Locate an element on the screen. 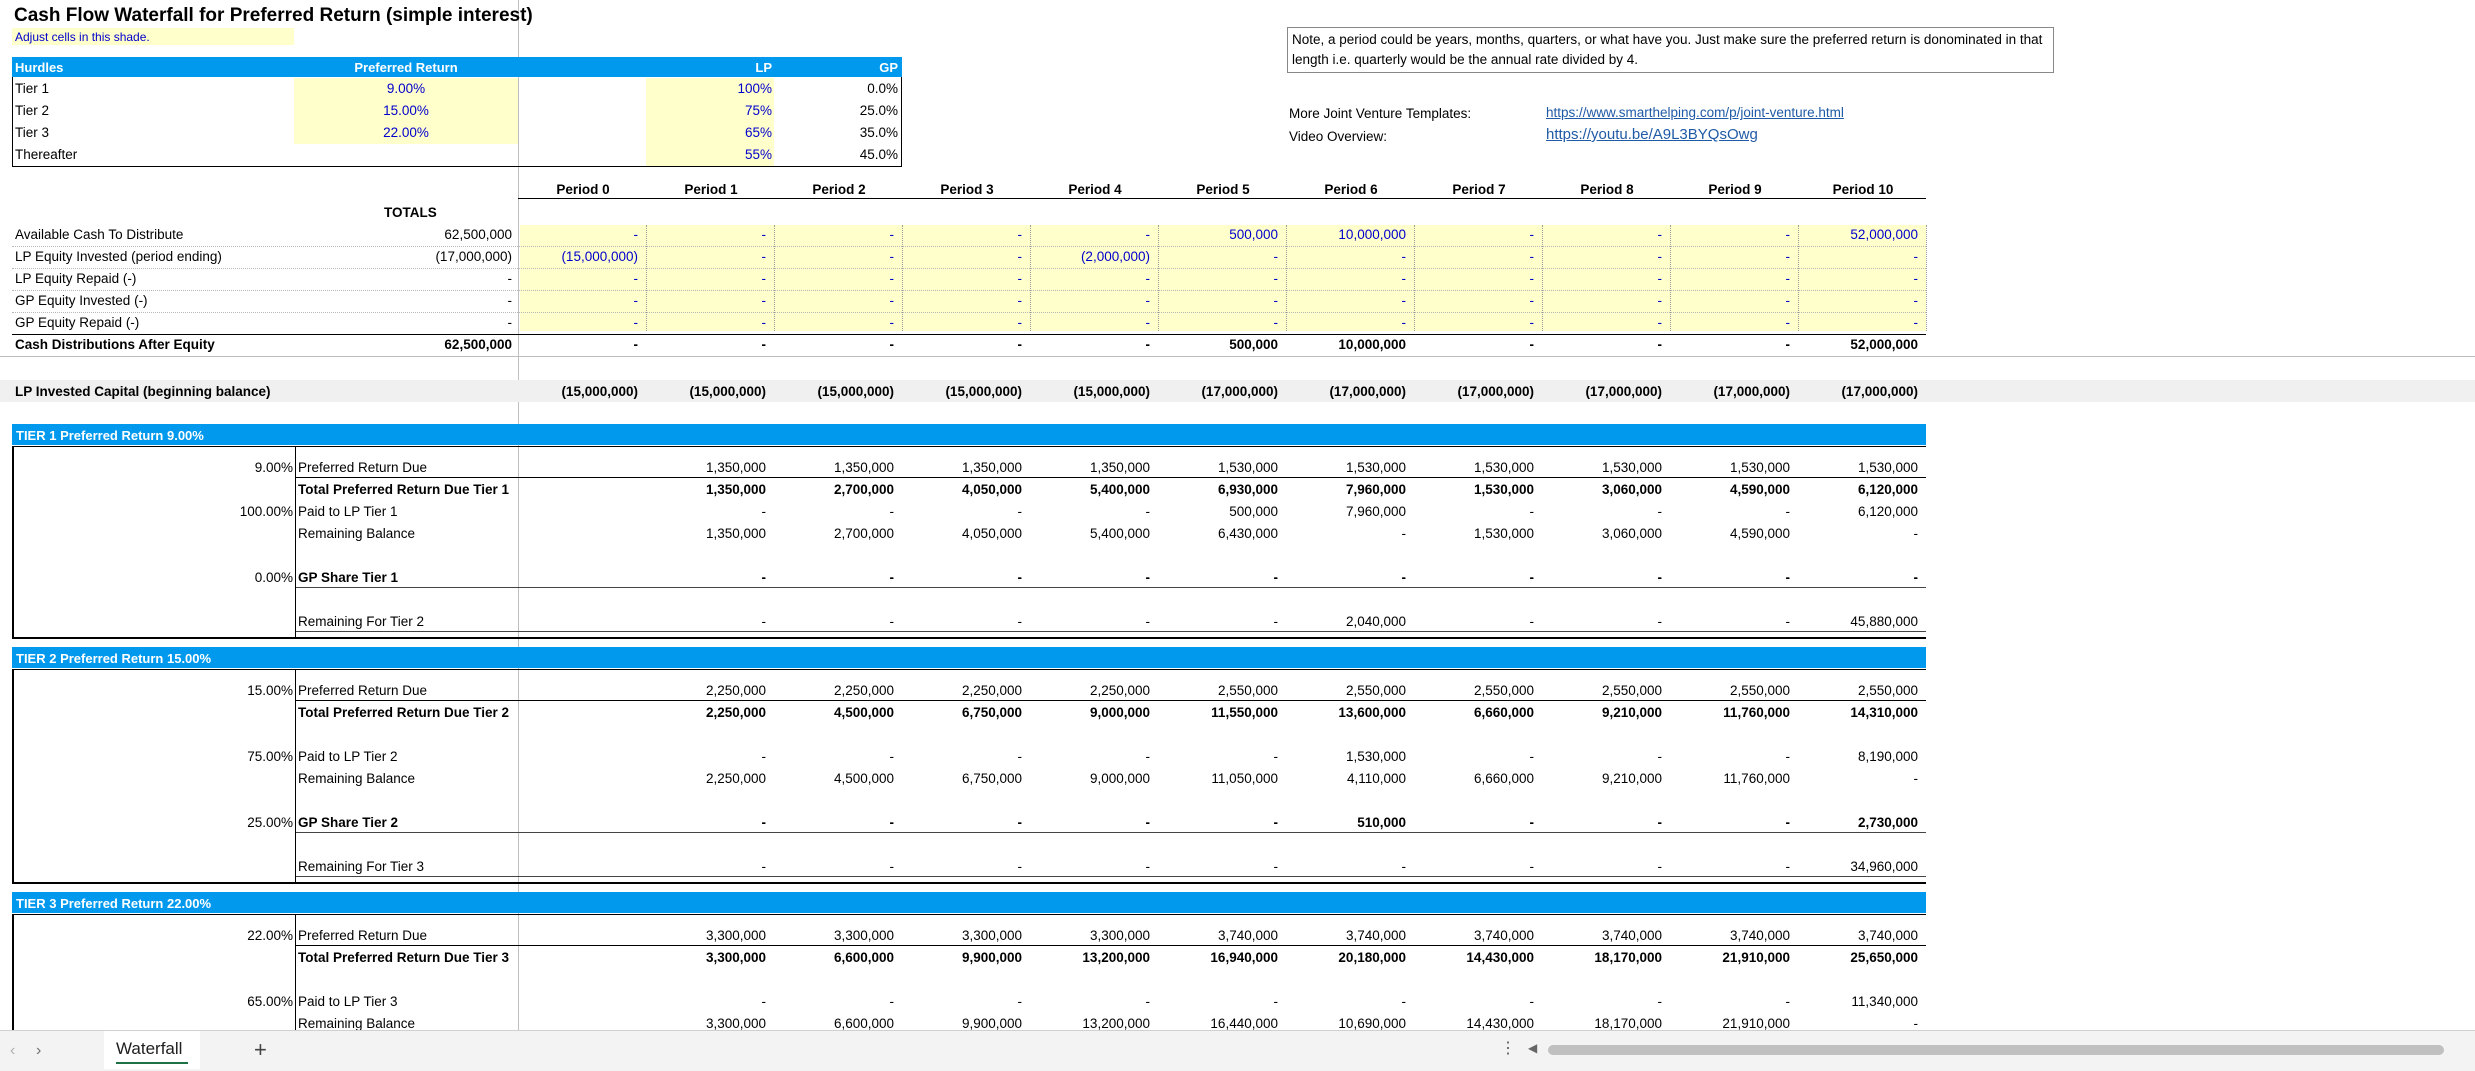 This screenshot has height=1071, width=2475. tier-value-cell: 20,180,000 is located at coordinates (1372, 957).